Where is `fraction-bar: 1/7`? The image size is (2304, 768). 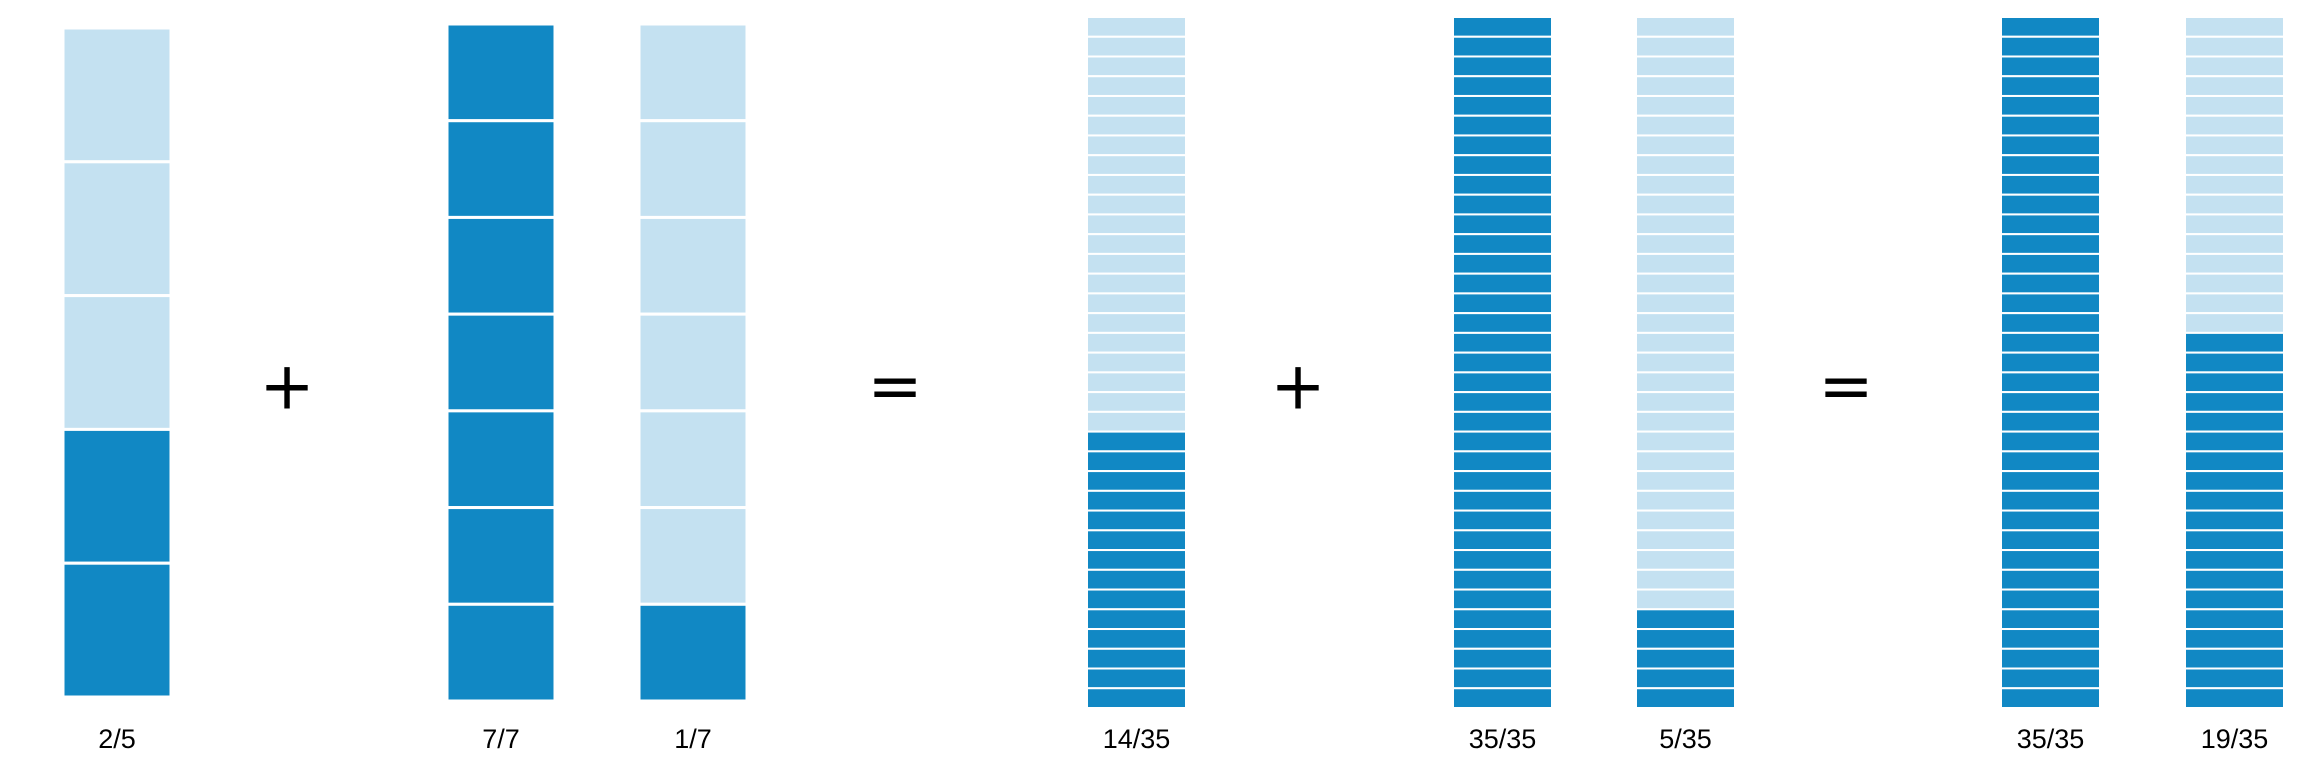
fraction-bar: 1/7 is located at coordinates (693, 388).